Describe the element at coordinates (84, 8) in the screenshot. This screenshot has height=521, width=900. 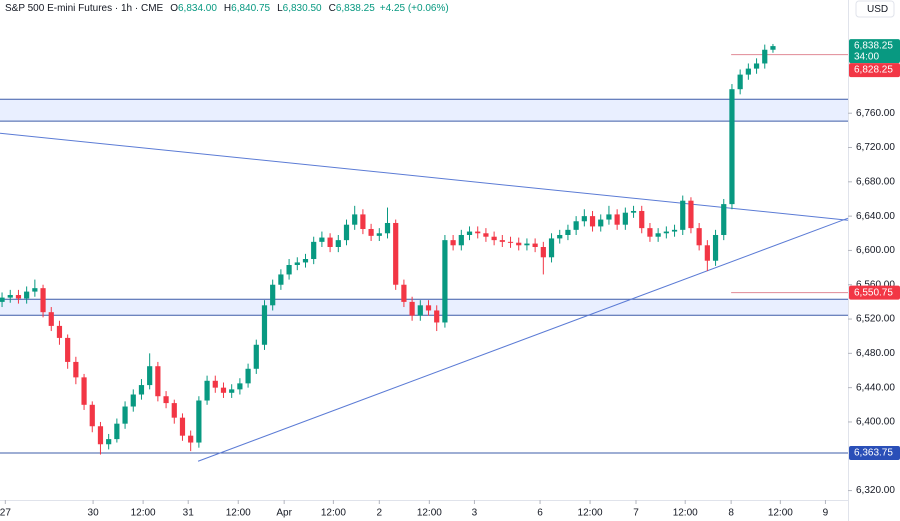
I see `chart-title: S&P 500 E-mini Futures · 1h · CME` at that location.